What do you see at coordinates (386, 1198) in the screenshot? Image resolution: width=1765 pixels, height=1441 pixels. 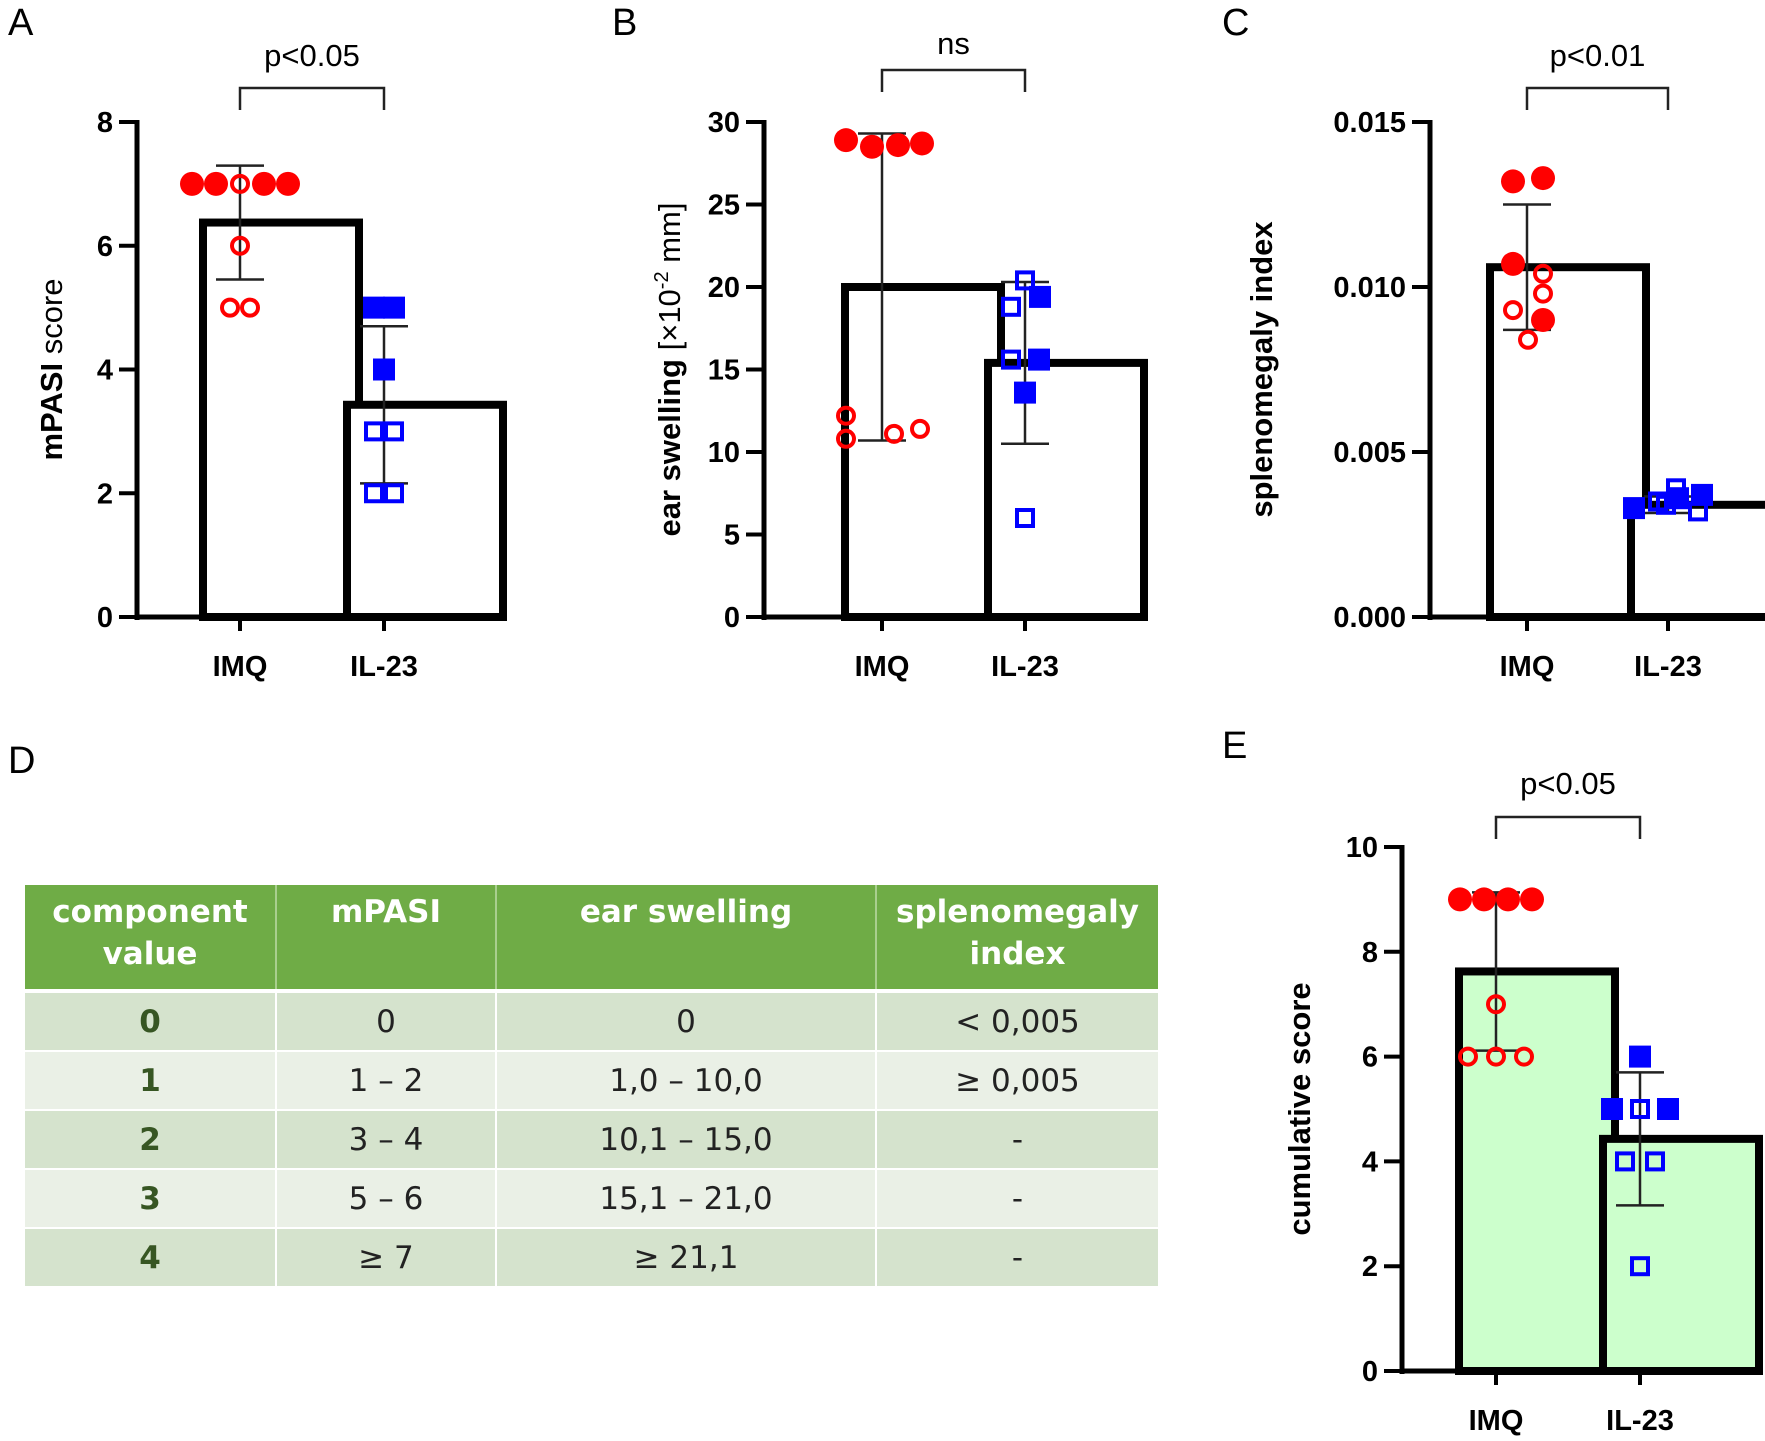 I see `cell-mpasi: 5 – 6` at bounding box center [386, 1198].